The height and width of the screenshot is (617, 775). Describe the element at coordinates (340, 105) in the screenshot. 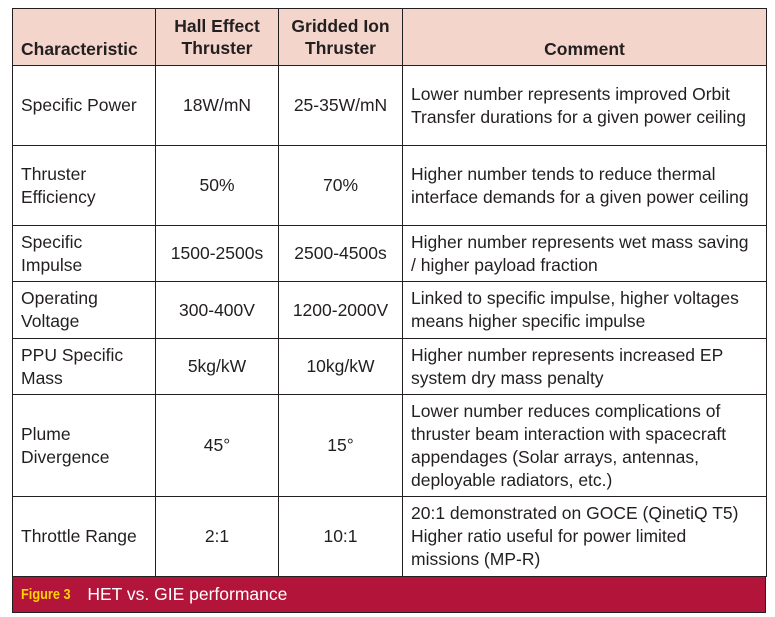

I see `row-git-value: 25-35W/mN` at that location.